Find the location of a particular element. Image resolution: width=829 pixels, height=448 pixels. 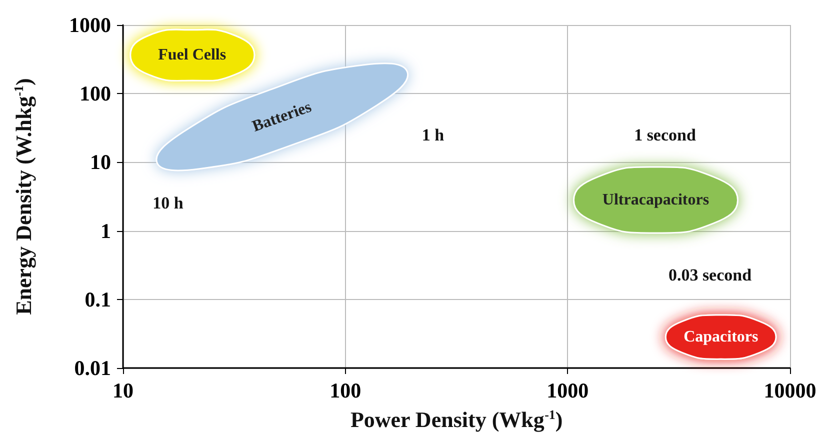

annotation: 10 h is located at coordinates (168, 203).